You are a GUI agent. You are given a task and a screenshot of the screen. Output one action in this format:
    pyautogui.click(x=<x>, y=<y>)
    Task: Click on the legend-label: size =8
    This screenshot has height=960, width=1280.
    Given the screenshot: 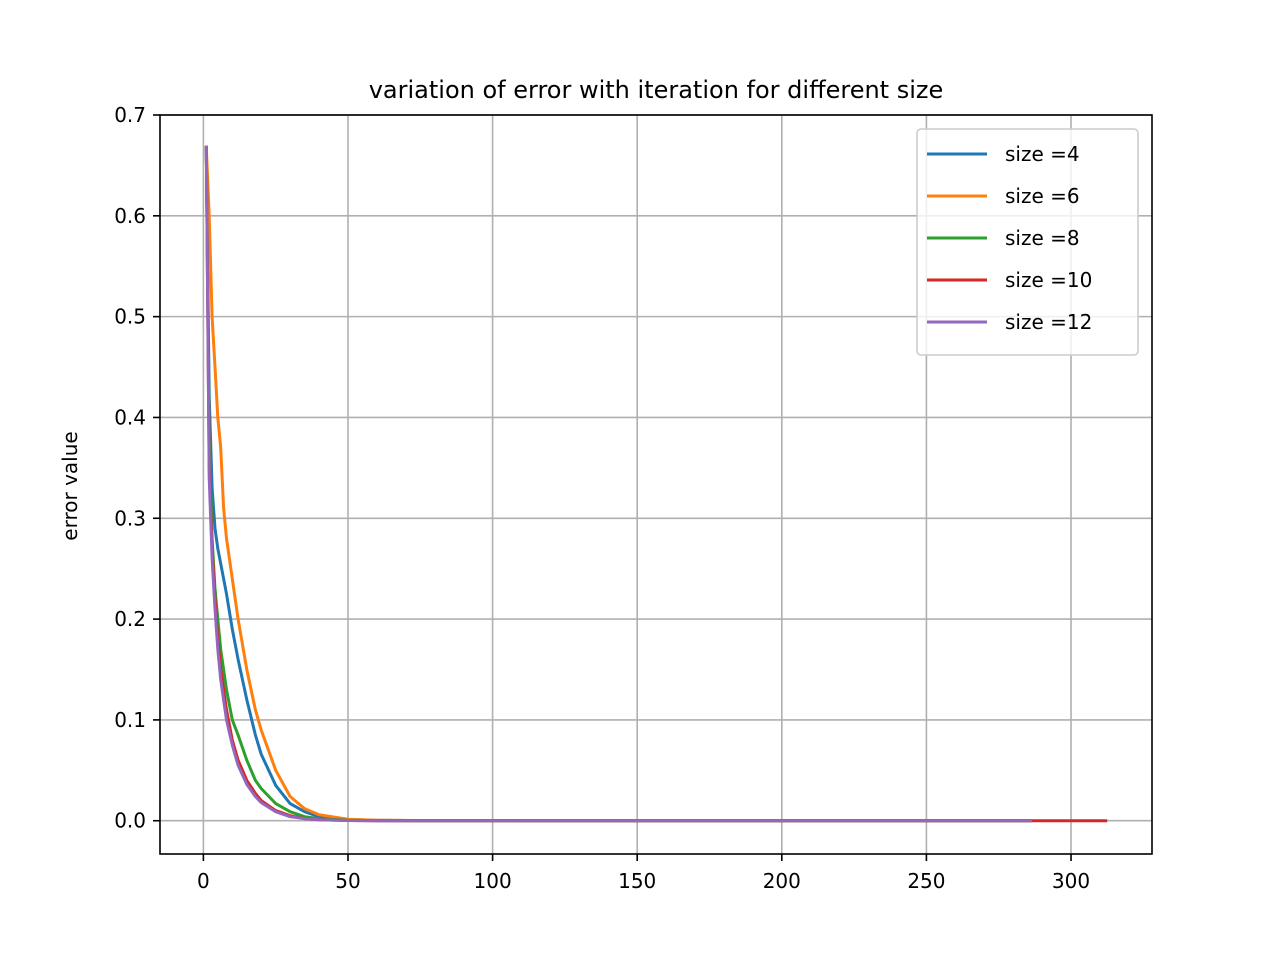 What is the action you would take?
    pyautogui.click(x=1042, y=238)
    